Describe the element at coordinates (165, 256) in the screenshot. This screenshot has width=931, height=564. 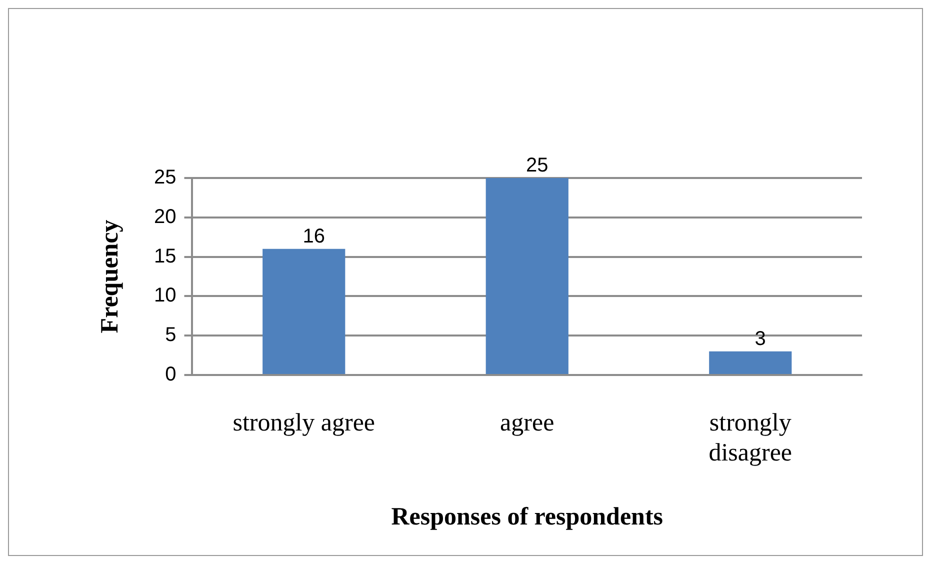
I see `y-tick-label: 15` at that location.